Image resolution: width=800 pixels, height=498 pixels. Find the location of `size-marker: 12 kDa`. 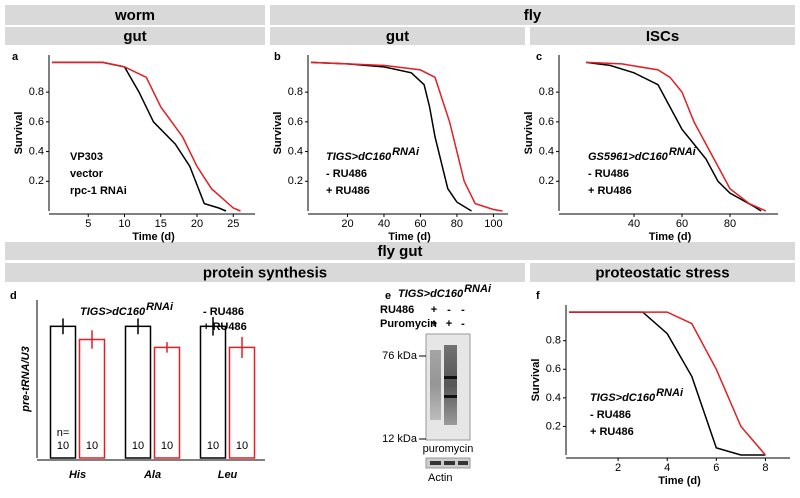

size-marker: 12 kDa is located at coordinates (400, 439).